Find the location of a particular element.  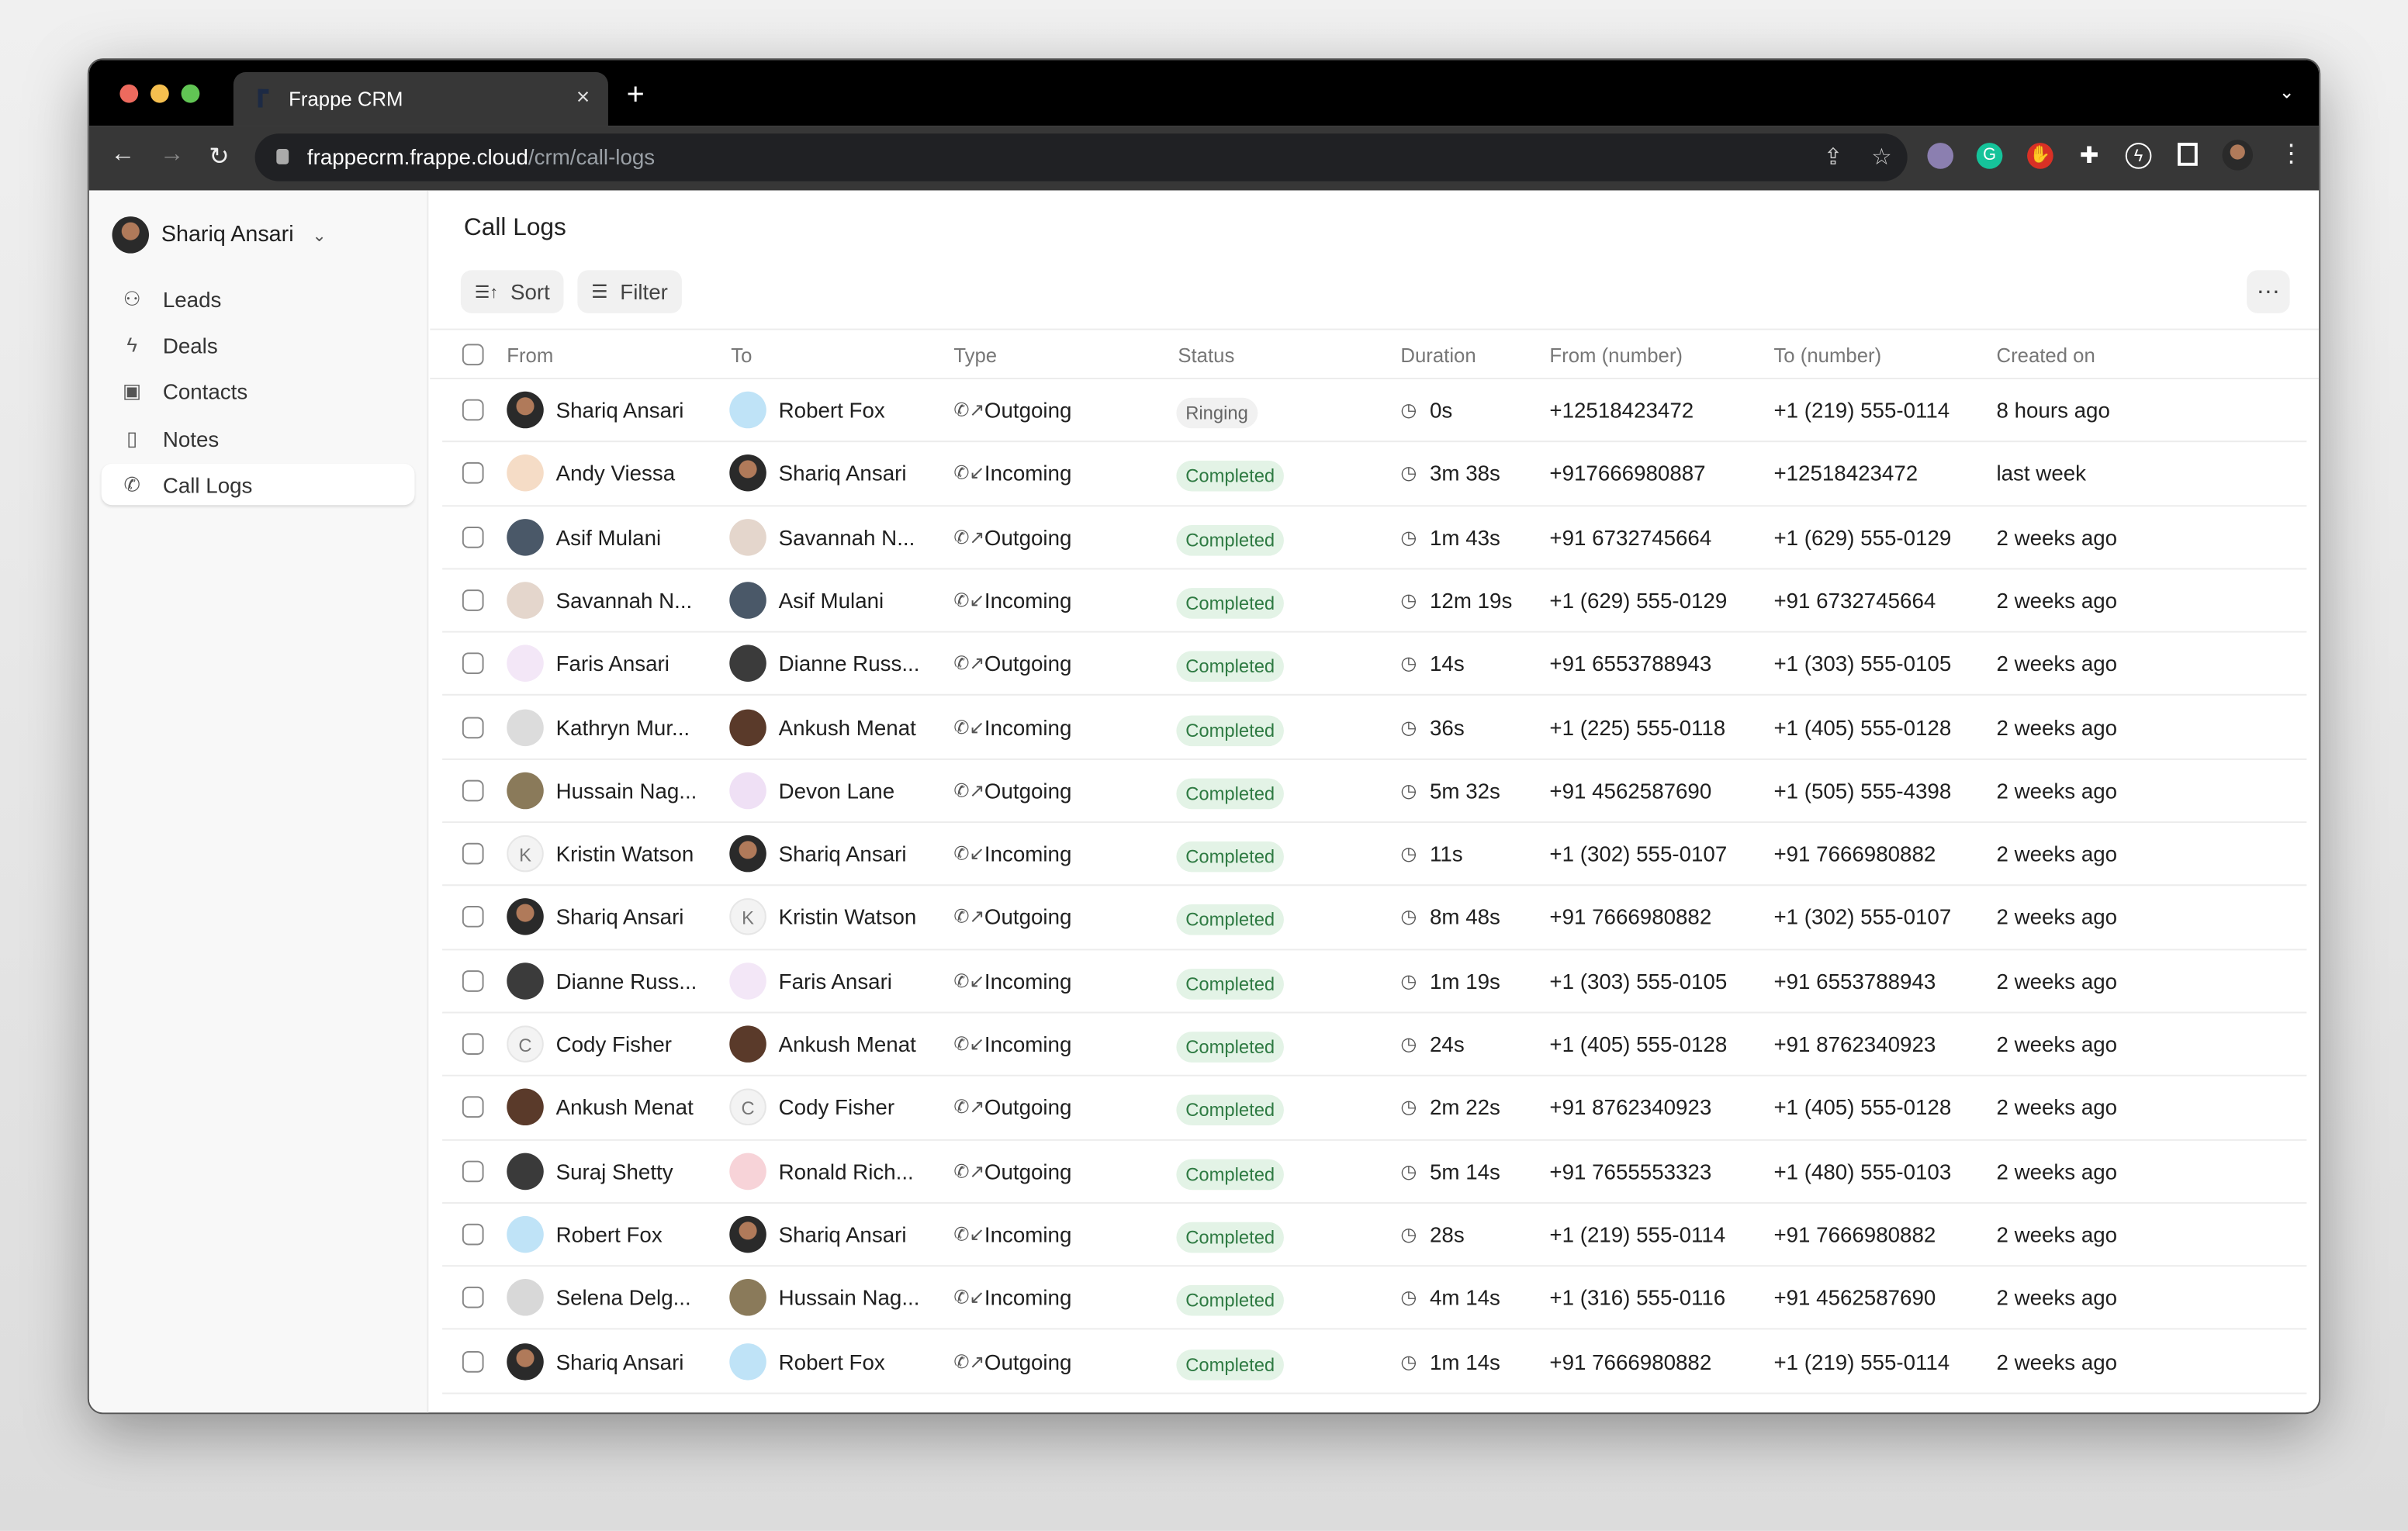

to-number: +1 (405) 555-0128 is located at coordinates (1862, 727).